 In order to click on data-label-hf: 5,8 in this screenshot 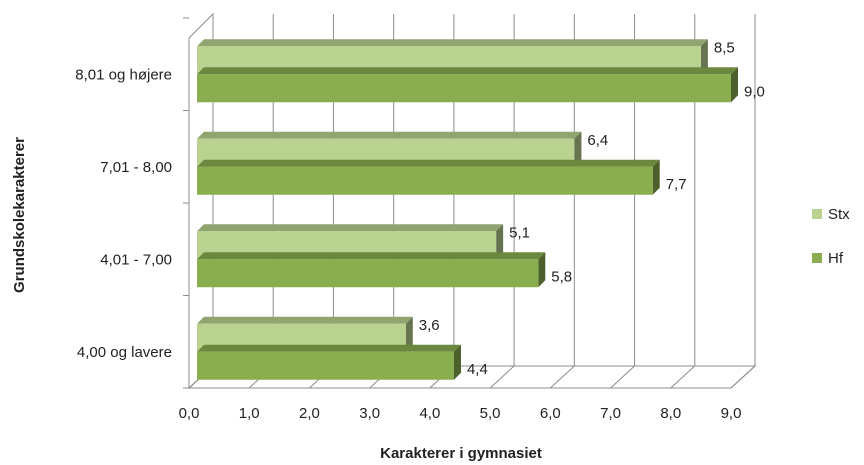, I will do `click(561, 276)`.